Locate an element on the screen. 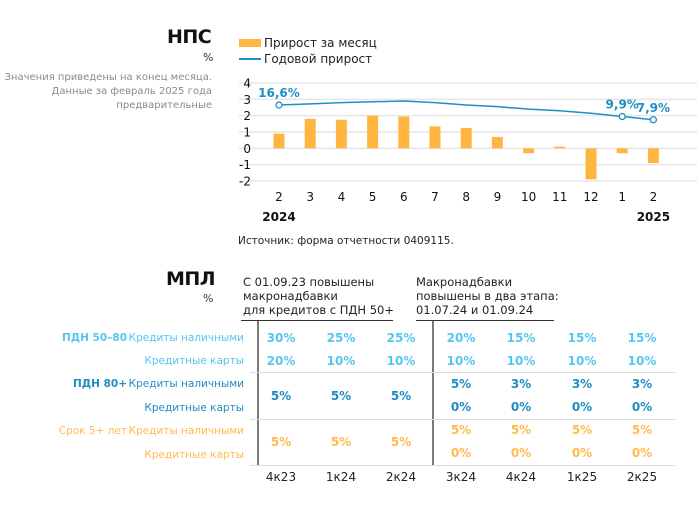 This screenshot has width=700, height=507. legend-label: Прирост за месяц is located at coordinates (320, 43).